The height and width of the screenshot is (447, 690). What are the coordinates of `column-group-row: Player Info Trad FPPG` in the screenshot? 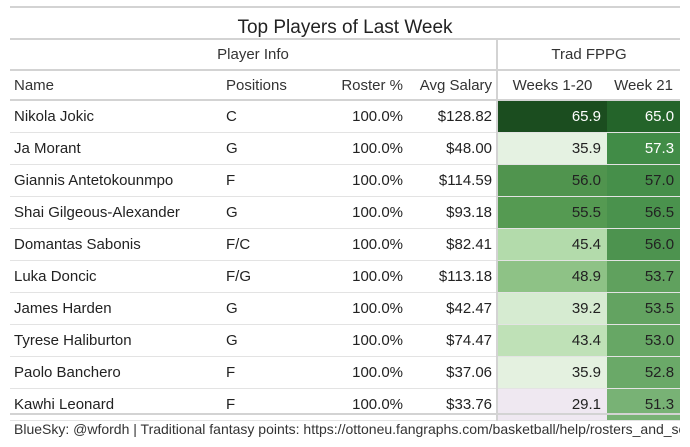 It's located at (345, 54).